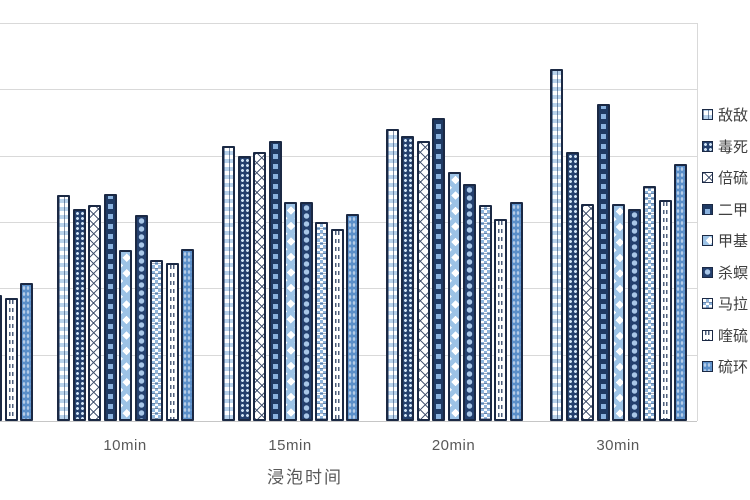 Image resolution: width=750 pixels, height=500 pixels. What do you see at coordinates (79, 314) in the screenshot?
I see `bar-毒死-10min` at bounding box center [79, 314].